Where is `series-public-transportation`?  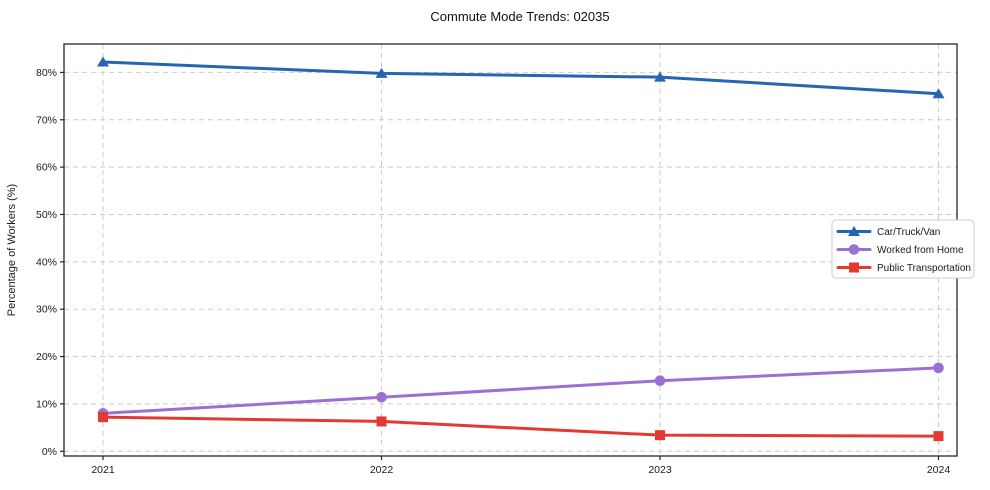
series-public-transportation is located at coordinates (521, 427).